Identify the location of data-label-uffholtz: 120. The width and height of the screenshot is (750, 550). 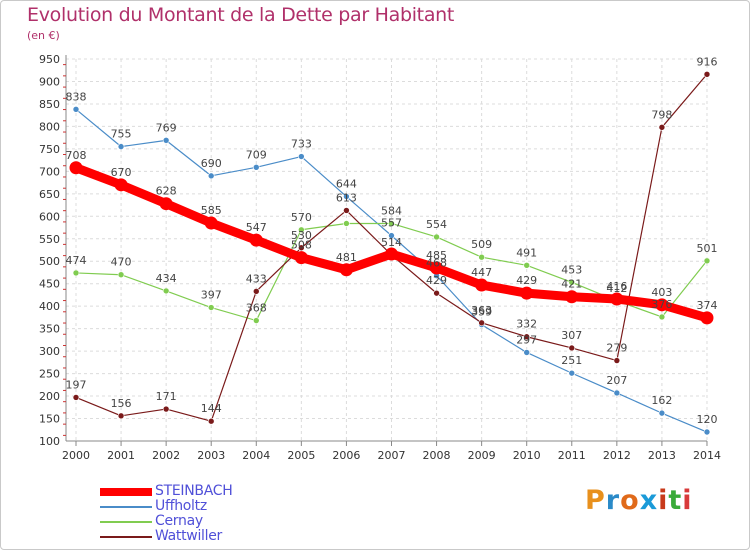
(706, 419).